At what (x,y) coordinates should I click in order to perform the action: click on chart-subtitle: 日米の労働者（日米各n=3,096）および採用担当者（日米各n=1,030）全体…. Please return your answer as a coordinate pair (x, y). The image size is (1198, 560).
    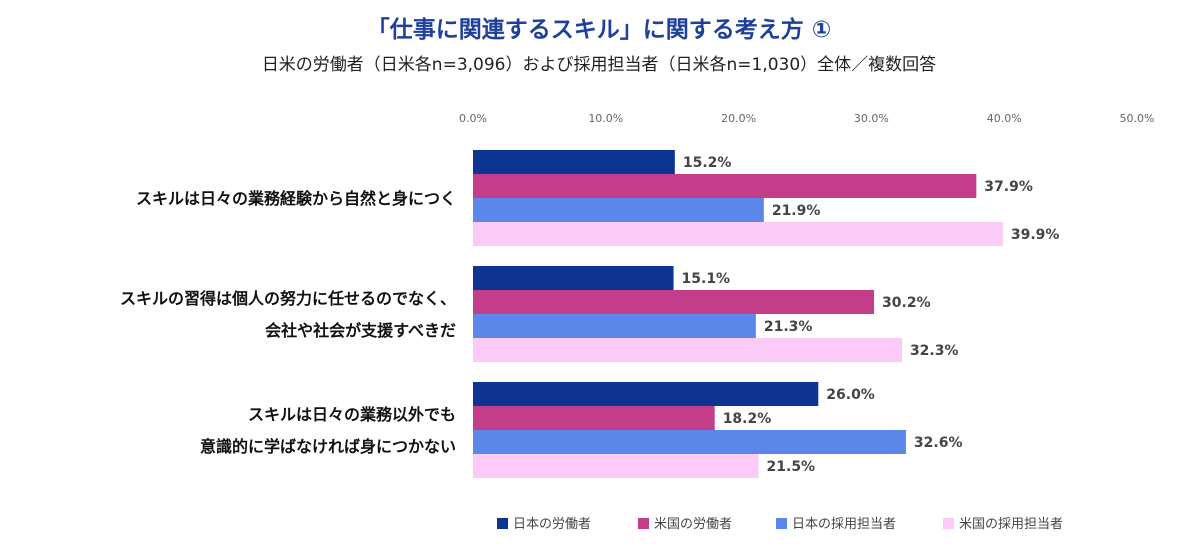
    Looking at the image, I should click on (599, 65).